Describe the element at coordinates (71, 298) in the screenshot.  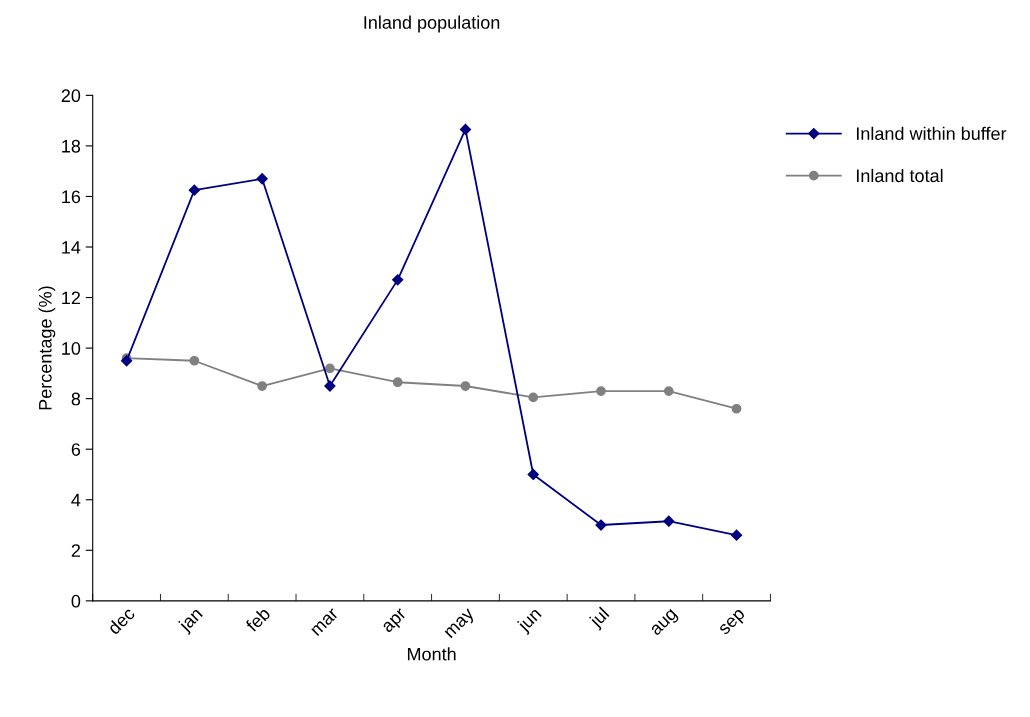
I see `y-tick-label: 12` at that location.